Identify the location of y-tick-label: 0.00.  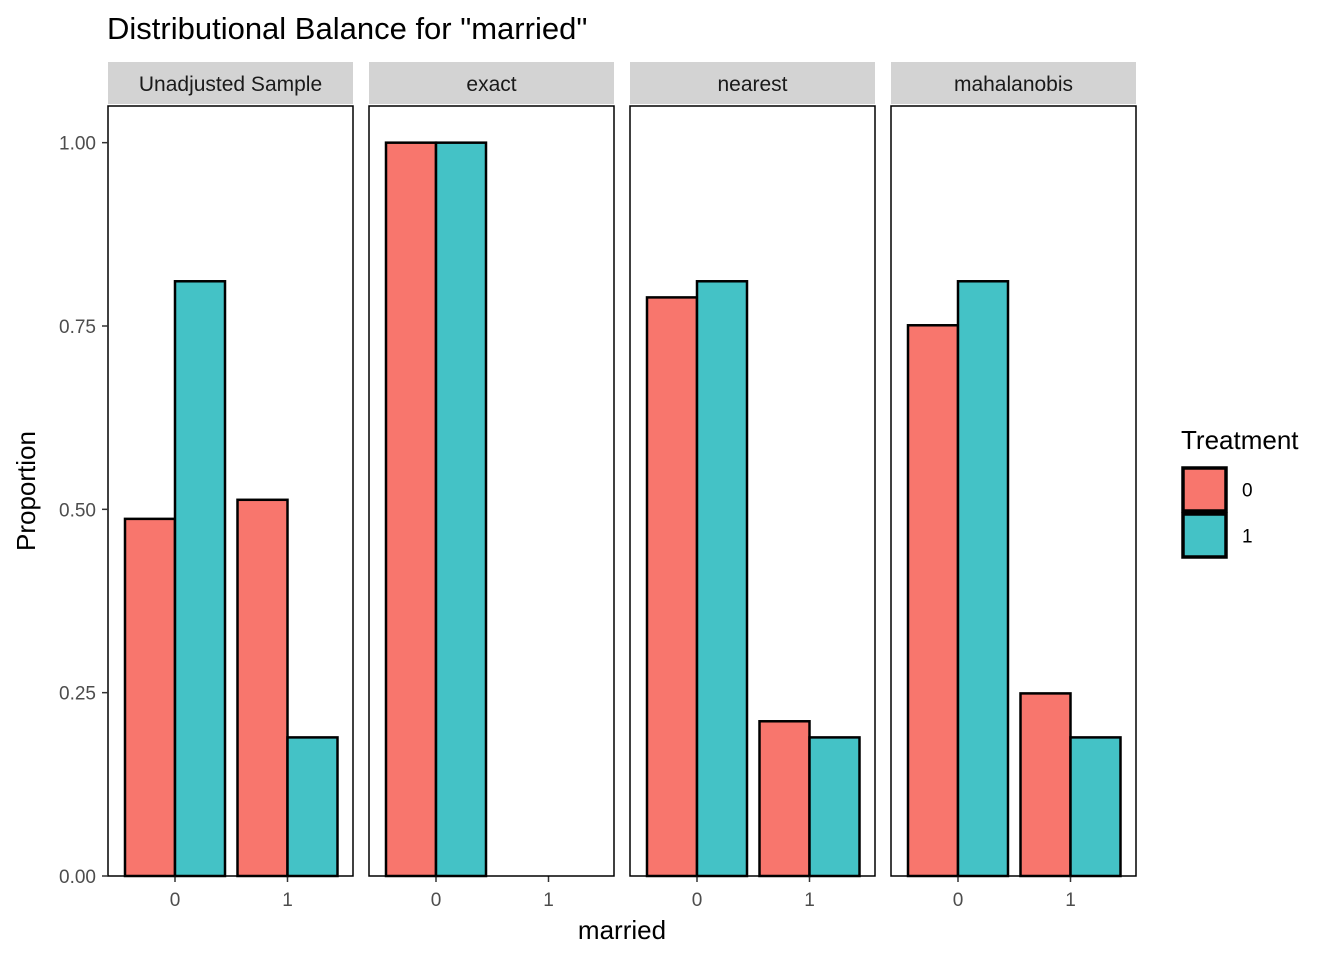
(77, 877).